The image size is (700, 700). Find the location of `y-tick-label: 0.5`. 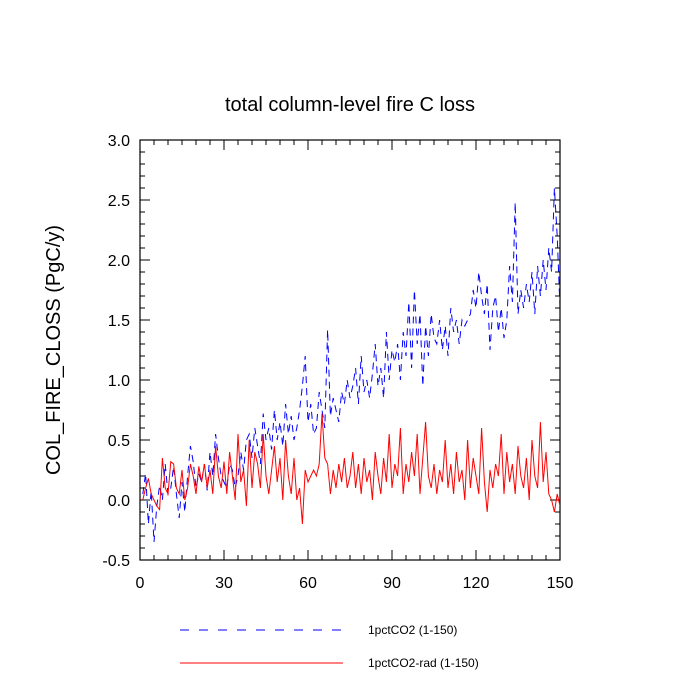

y-tick-label: 0.5 is located at coordinates (119, 441).